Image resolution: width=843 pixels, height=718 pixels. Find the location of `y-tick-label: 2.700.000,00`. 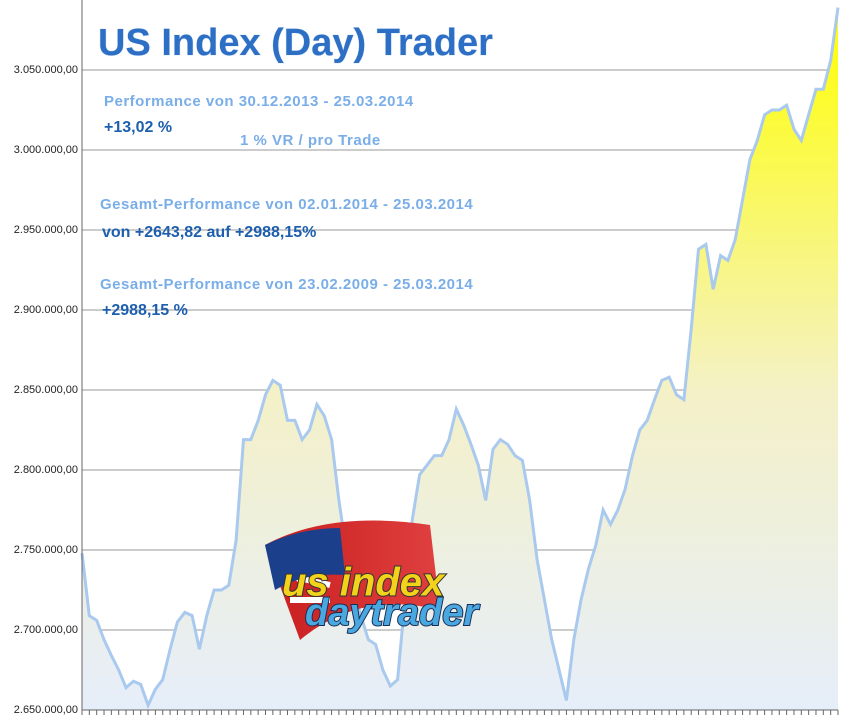

y-tick-label: 2.700.000,00 is located at coordinates (46, 630).